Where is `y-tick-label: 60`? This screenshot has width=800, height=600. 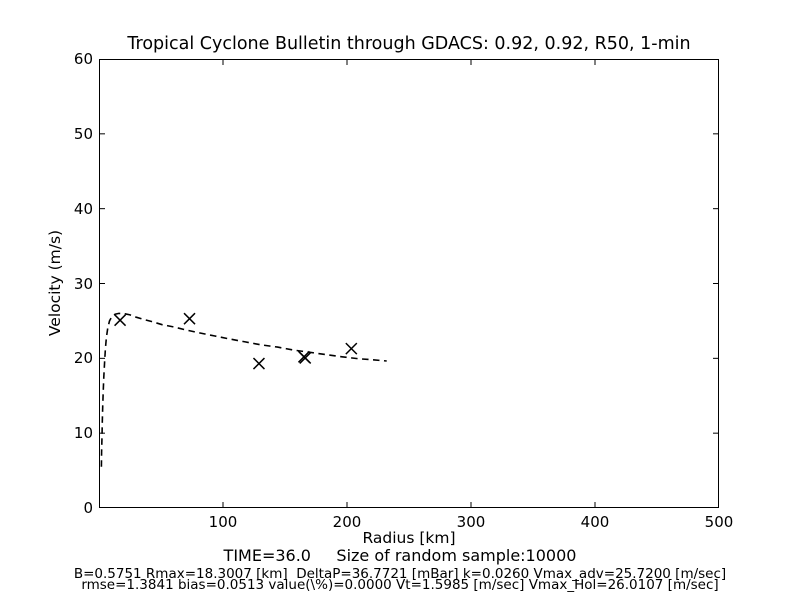
y-tick-label: 60 is located at coordinates (83, 59).